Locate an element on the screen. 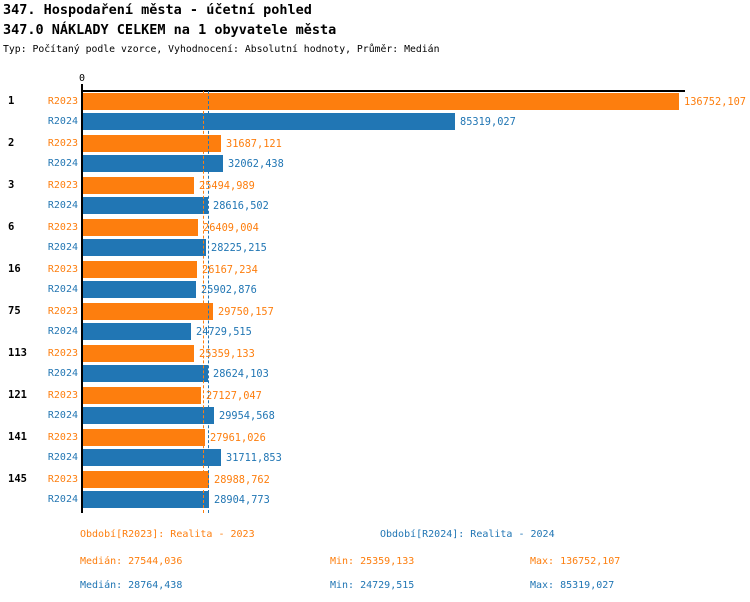 This screenshot has height=602, width=750. x-axis-tick is located at coordinates (82, 87).